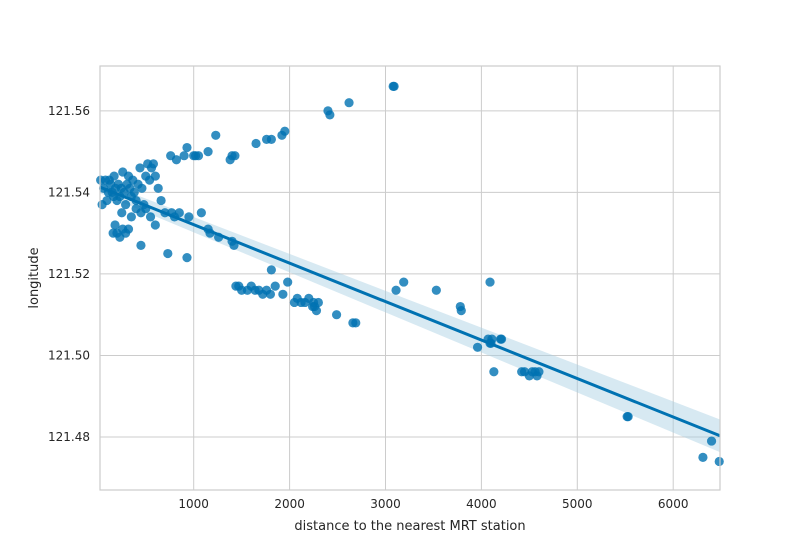 Image resolution: width=800 pixels, height=550 pixels. Describe the element at coordinates (673, 504) in the screenshot. I see `x-tick-label: 6000` at that location.